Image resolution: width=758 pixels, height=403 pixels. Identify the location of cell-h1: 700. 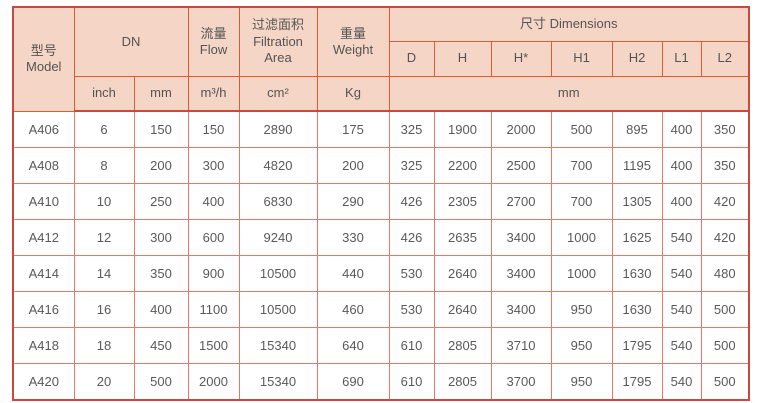
(581, 201).